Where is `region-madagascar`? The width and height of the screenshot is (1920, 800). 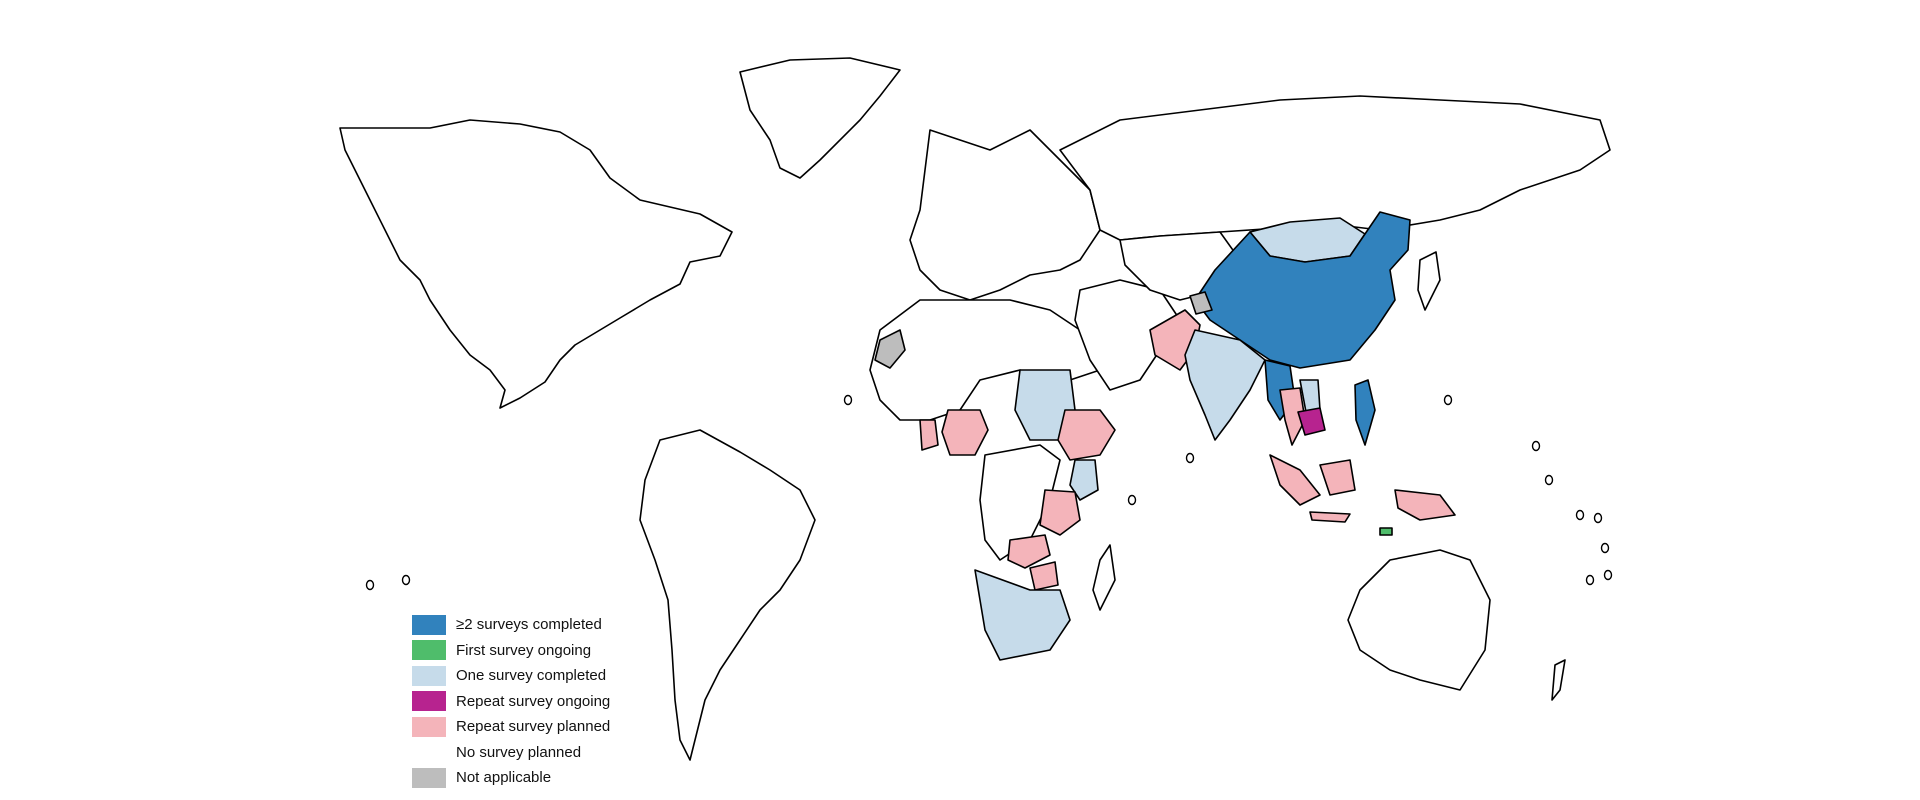 region-madagascar is located at coordinates (1104, 577).